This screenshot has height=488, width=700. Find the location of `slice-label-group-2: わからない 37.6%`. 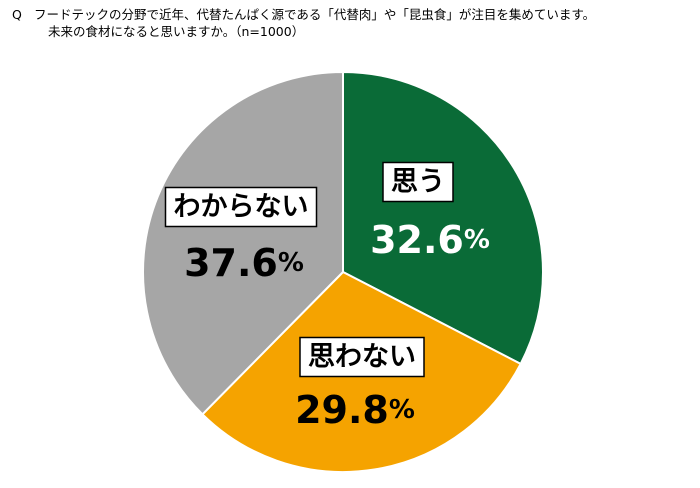

slice-label-group-2: わからない 37.6% is located at coordinates (241, 235).